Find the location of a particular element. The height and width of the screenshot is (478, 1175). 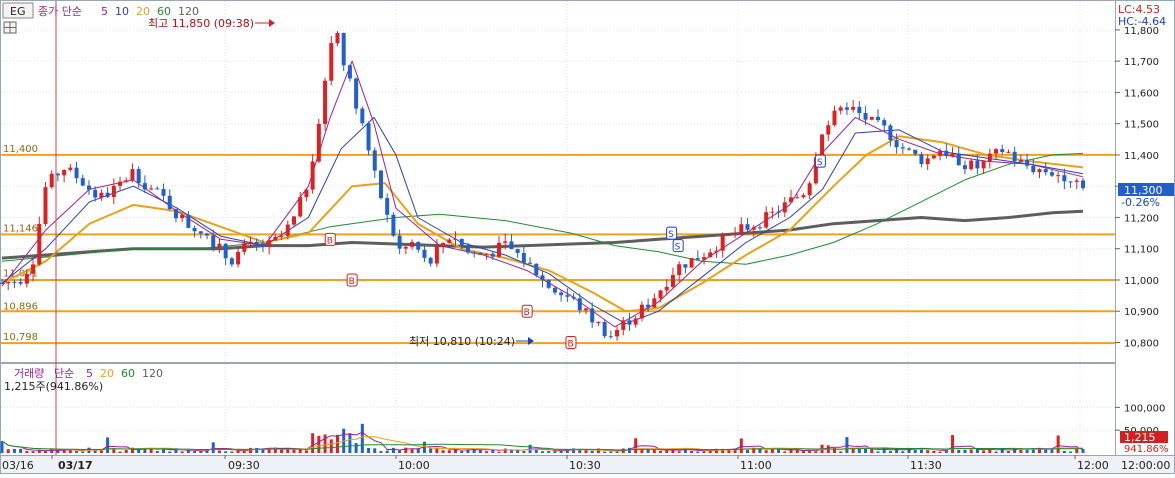

signal-label: S is located at coordinates (820, 163).